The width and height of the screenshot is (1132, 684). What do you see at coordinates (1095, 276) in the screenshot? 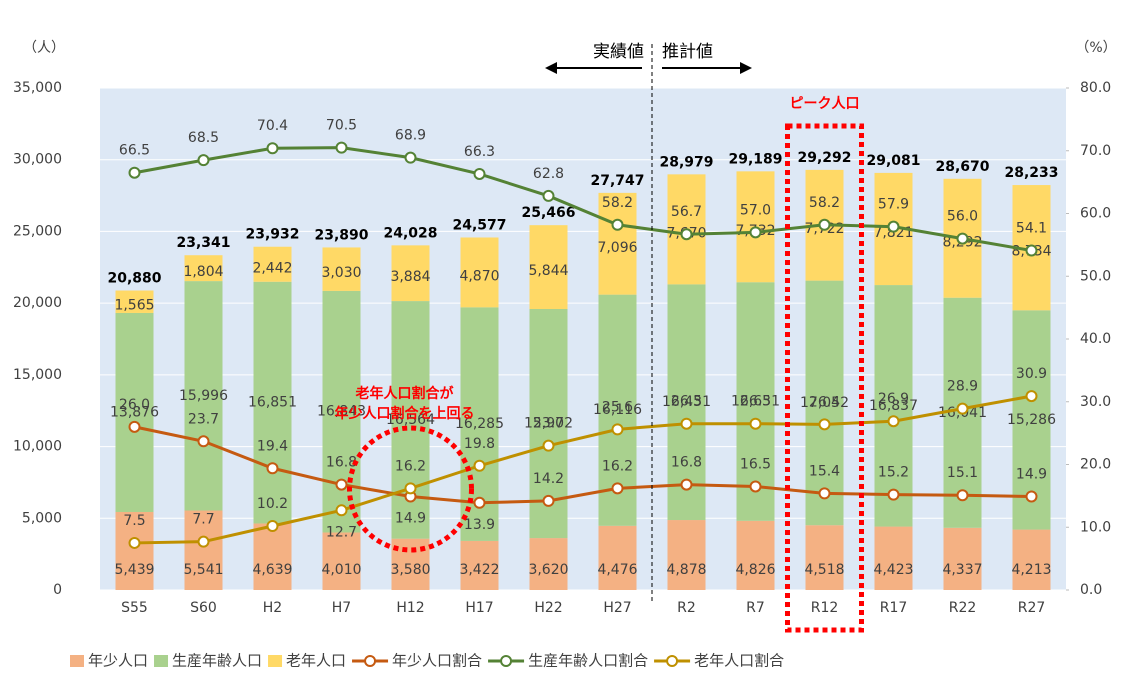
I see `y2-tick-label: 50.0` at bounding box center [1095, 276].